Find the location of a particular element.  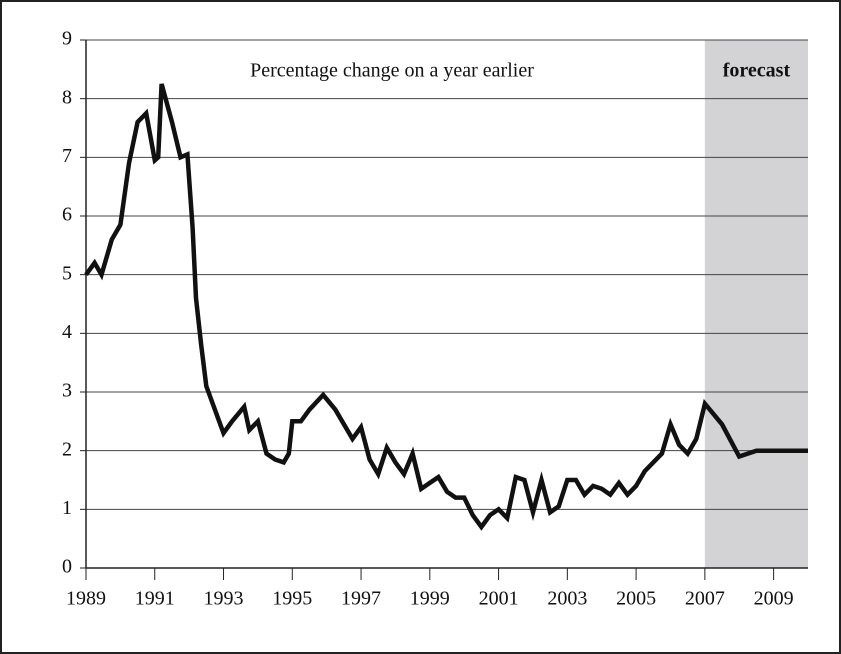

y-tick-label: 0 is located at coordinates (67, 567).